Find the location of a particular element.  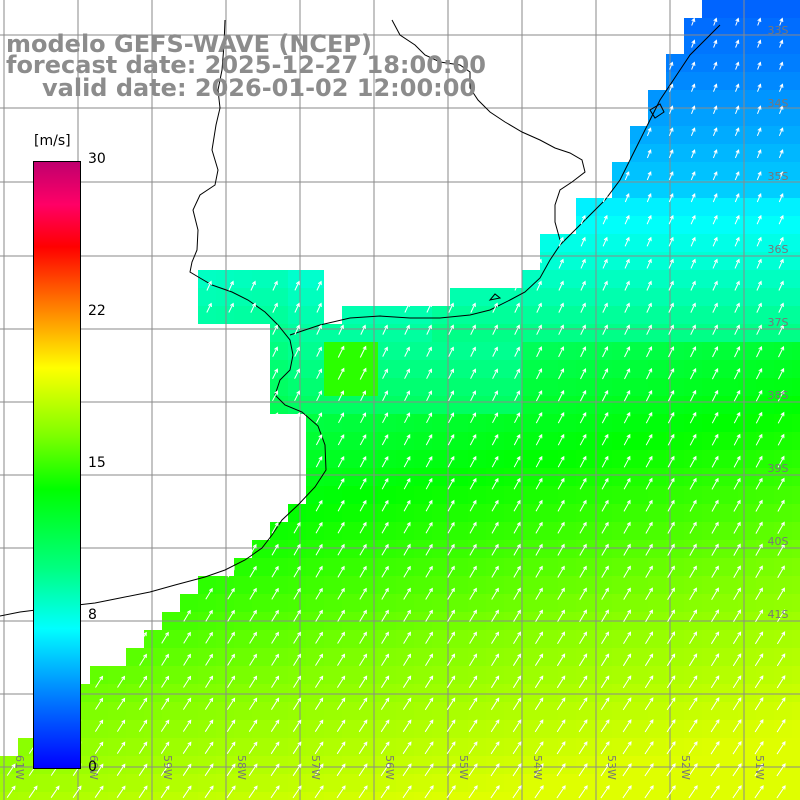

lon-label: 57W is located at coordinates (315, 767).